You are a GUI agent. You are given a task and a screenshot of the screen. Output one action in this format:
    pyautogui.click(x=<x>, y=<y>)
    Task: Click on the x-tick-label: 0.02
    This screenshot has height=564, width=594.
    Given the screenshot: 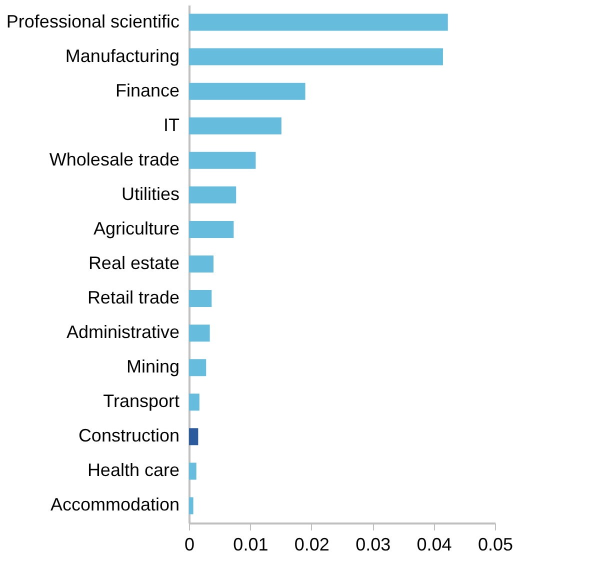 What is the action you would take?
    pyautogui.click(x=312, y=544)
    